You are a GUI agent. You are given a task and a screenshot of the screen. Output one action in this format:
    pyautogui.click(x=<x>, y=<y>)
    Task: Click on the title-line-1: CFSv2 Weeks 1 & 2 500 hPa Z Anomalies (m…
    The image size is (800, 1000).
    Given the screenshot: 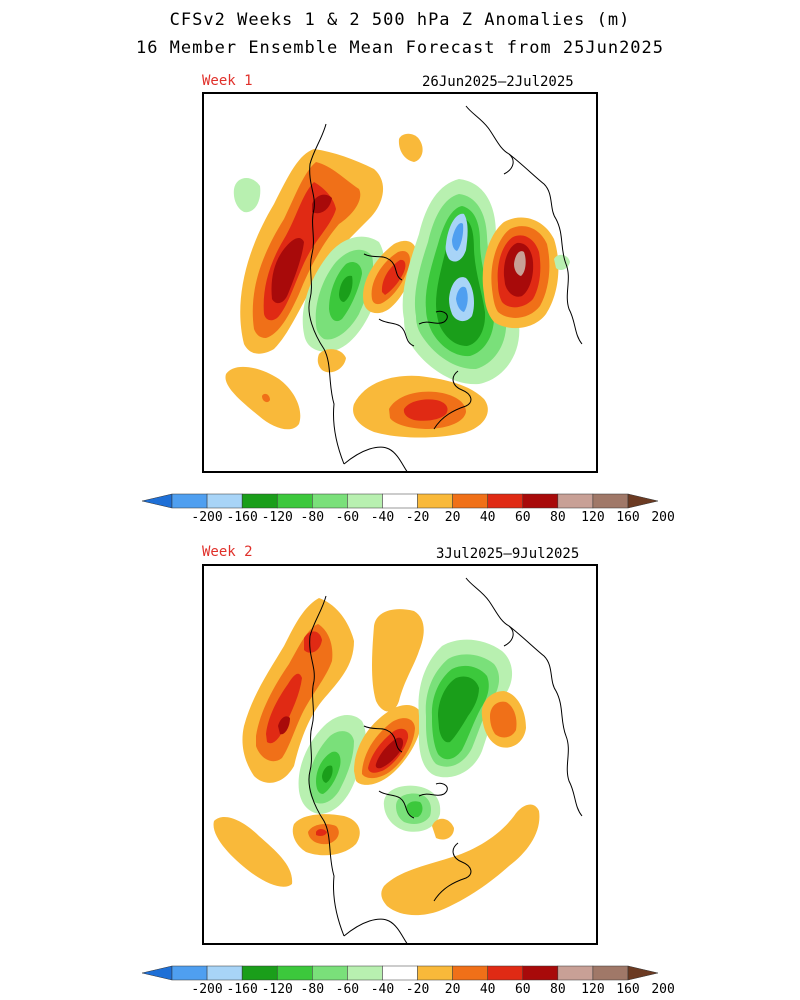 What is the action you would take?
    pyautogui.click(x=400, y=20)
    